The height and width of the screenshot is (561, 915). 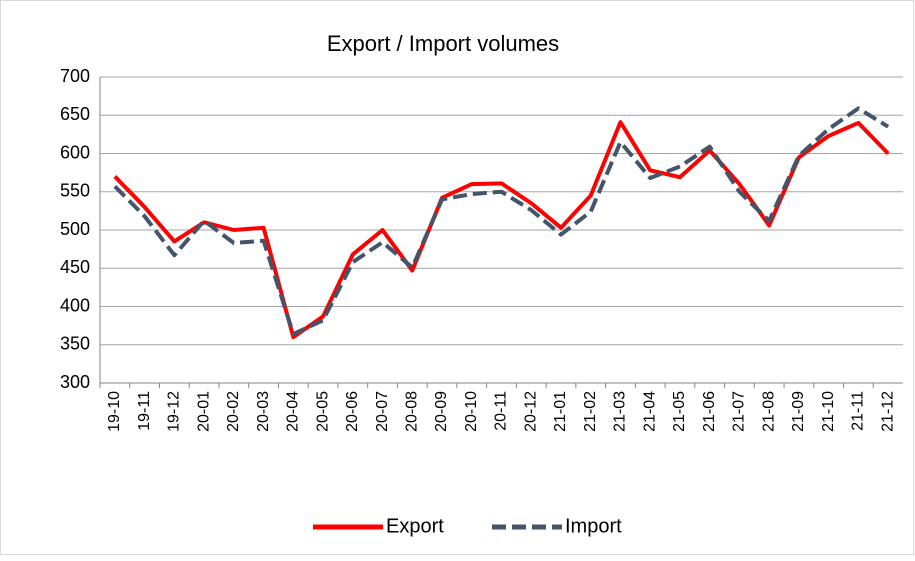 I want to click on x-tick-label: 20-06, so click(x=352, y=411).